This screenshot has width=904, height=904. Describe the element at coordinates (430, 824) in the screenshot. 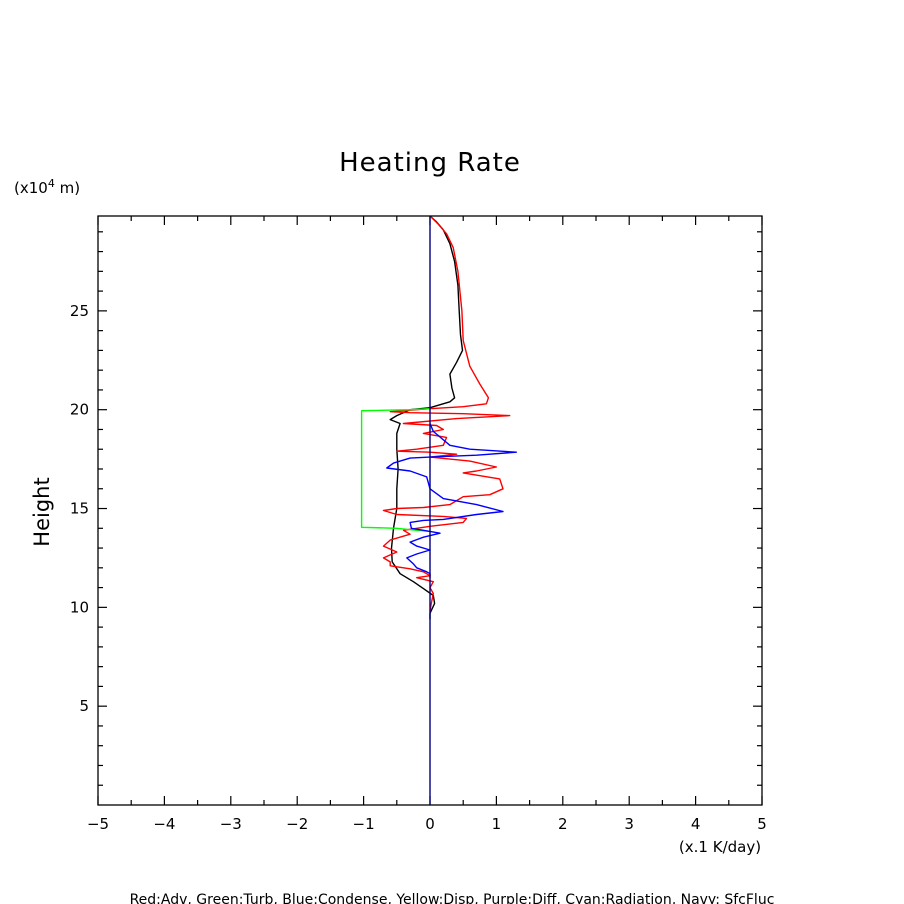

I see `x-tick-label: 0` at that location.